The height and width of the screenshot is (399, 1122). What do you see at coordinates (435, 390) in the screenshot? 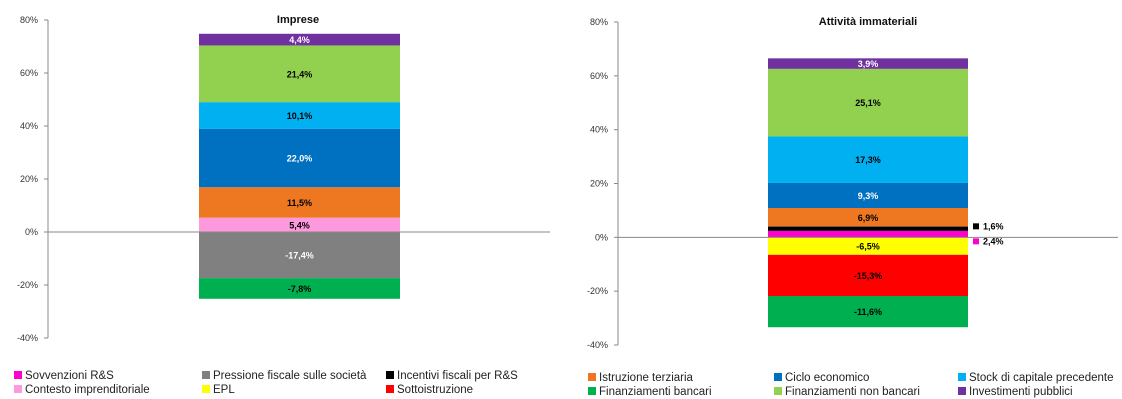
I see `legend-label: Sottoistruzione` at bounding box center [435, 390].